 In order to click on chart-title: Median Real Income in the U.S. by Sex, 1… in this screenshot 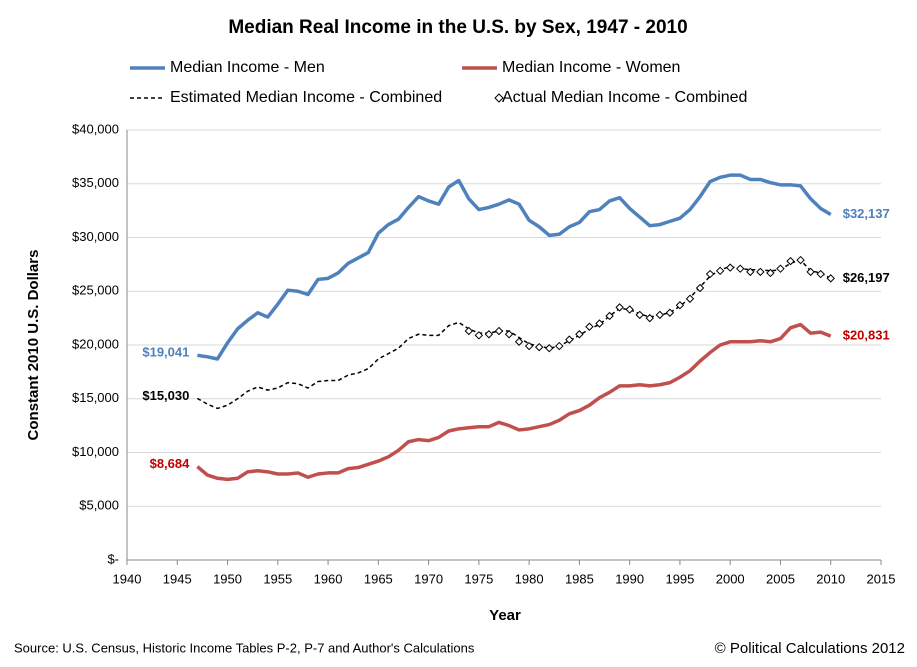, I will do `click(457, 27)`.